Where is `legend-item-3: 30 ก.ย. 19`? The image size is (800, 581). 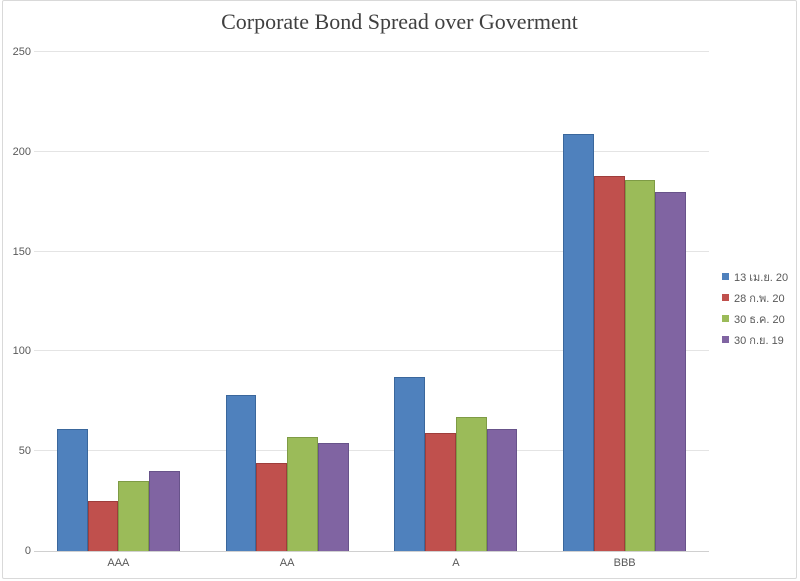 legend-item-3: 30 ก.ย. 19 is located at coordinates (755, 339).